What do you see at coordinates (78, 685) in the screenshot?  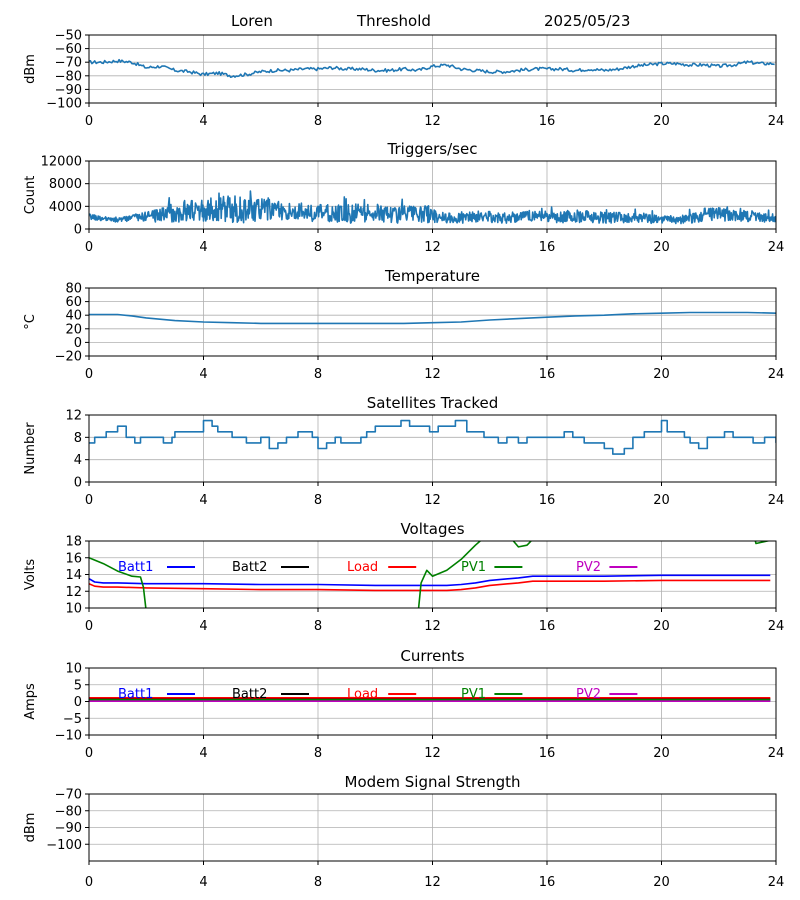 I see `y-tick-label: 5` at bounding box center [78, 685].